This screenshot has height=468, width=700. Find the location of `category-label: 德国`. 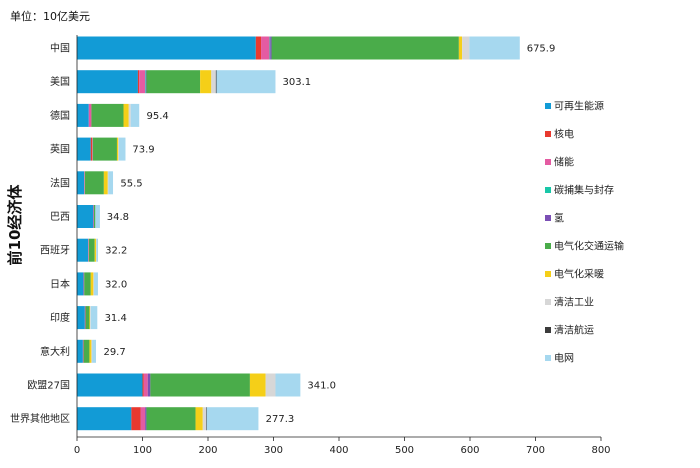

category-label: 德国 is located at coordinates (60, 115).